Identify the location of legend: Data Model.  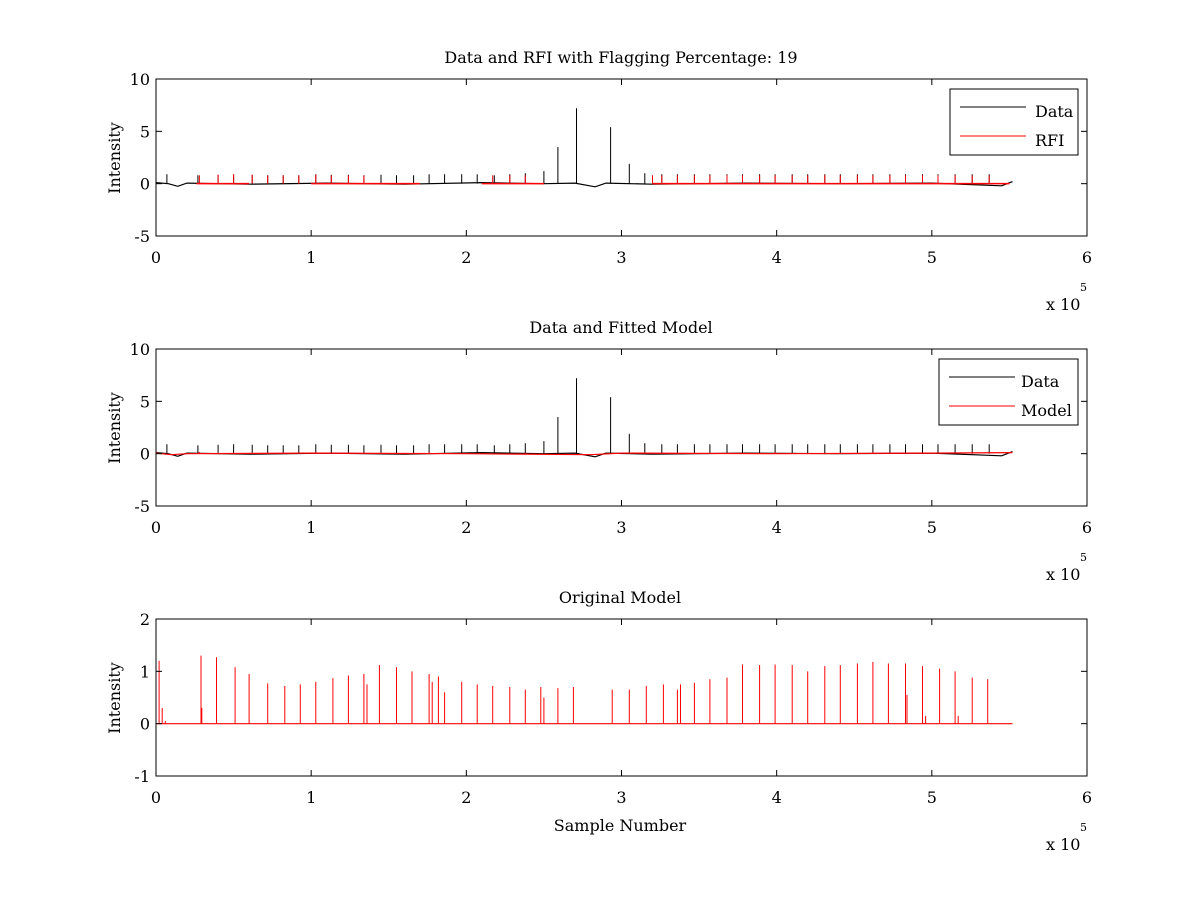
(1008, 392).